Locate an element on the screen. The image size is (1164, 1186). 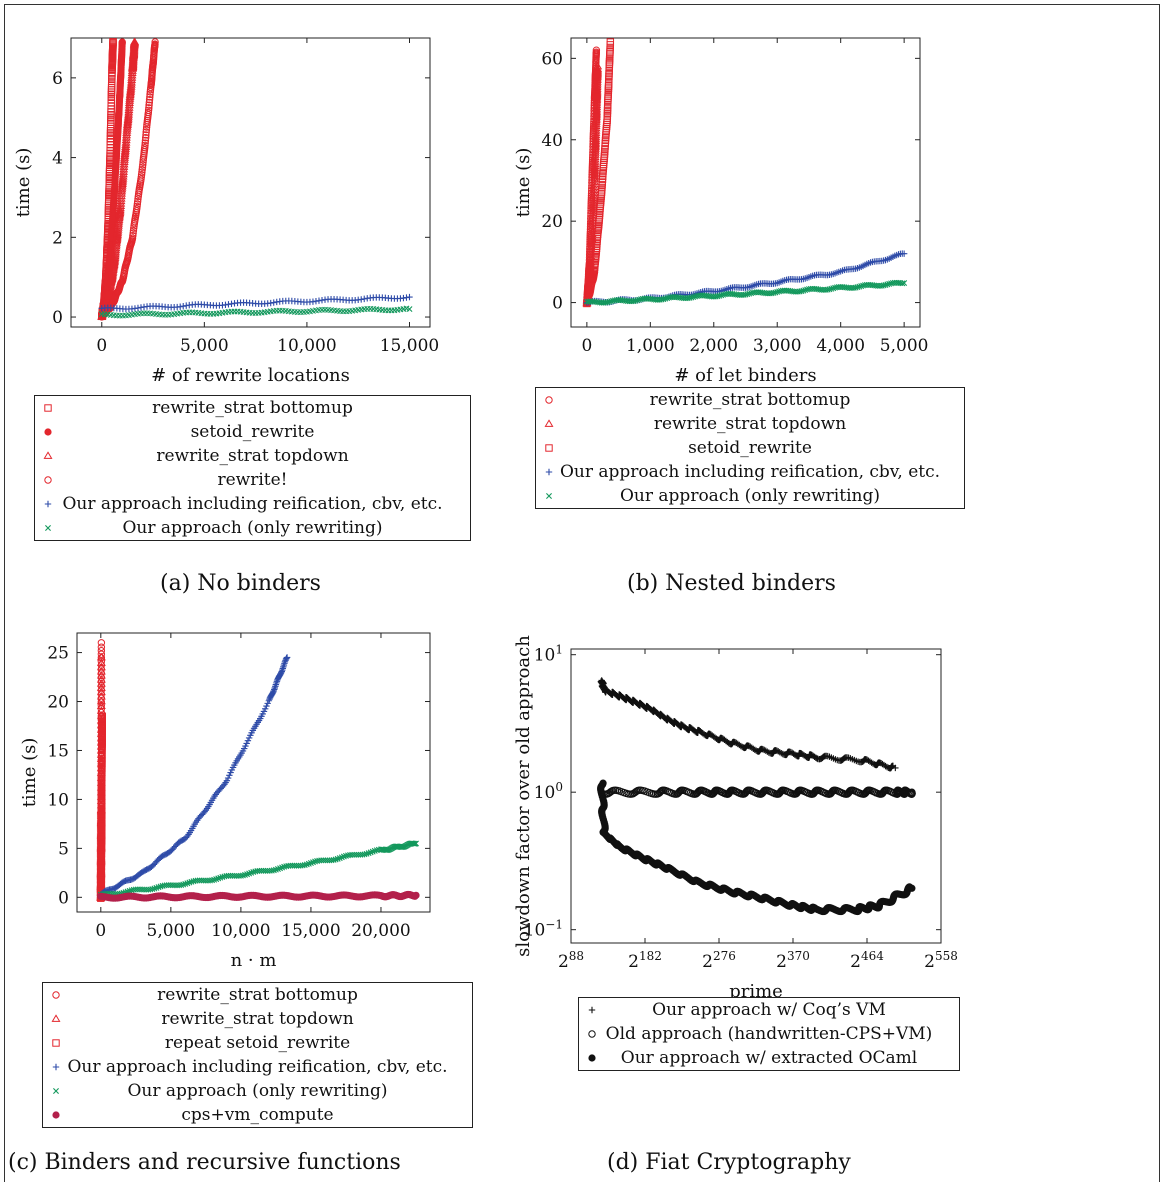
x-tick-label: 4,000 is located at coordinates (840, 346).